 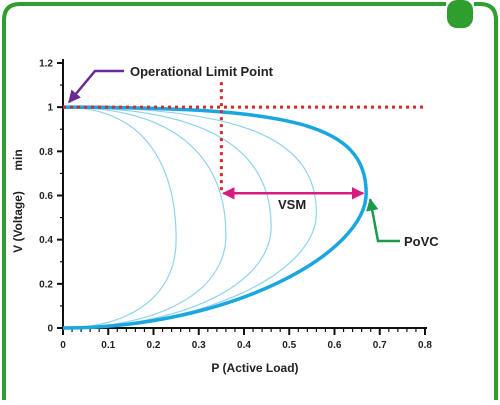 I want to click on y-axis-label: V (Voltage), so click(x=18, y=222).